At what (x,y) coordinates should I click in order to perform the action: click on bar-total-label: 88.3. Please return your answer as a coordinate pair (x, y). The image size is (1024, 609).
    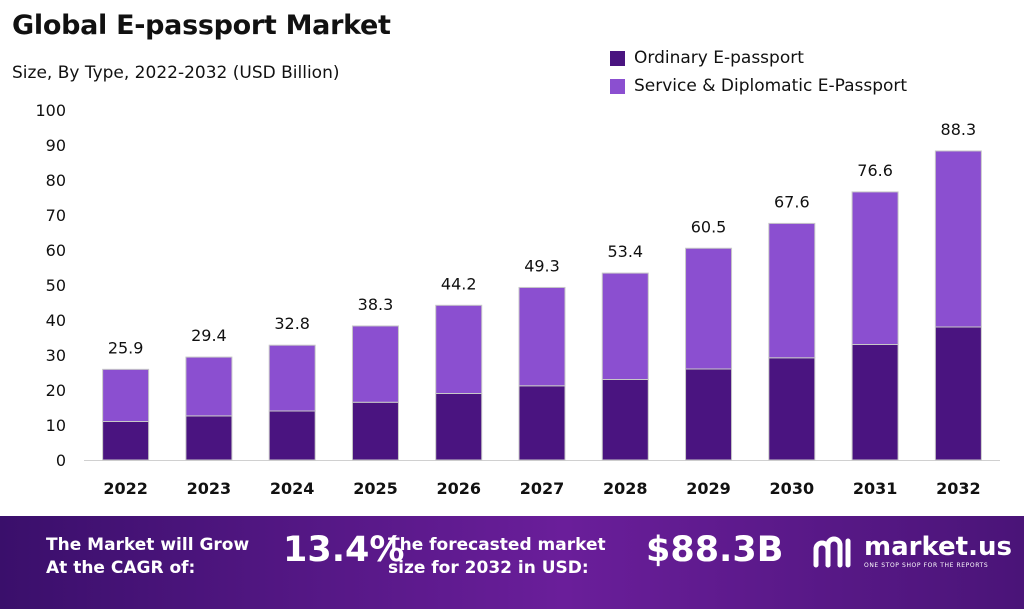
    Looking at the image, I should click on (959, 129).